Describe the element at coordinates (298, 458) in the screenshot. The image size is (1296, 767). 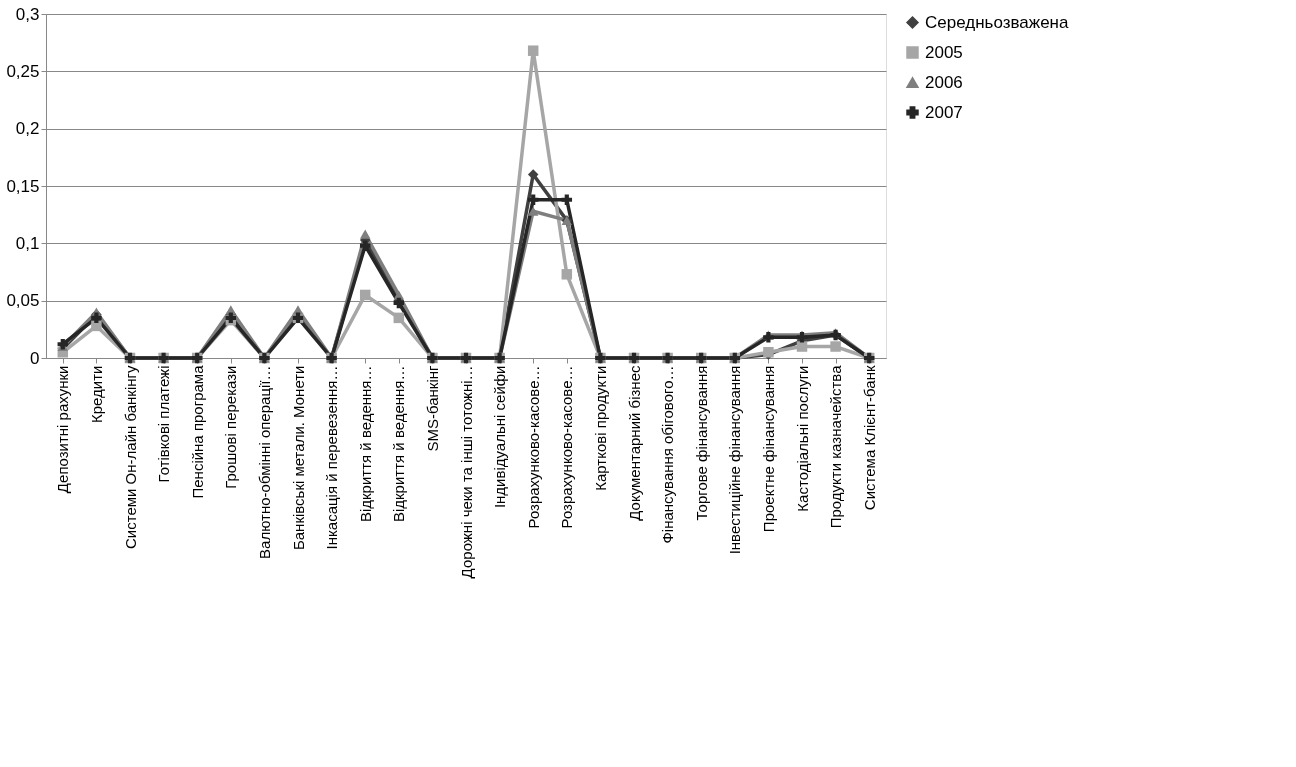
I see `x-tick-label: Банківські метали. Монети` at that location.